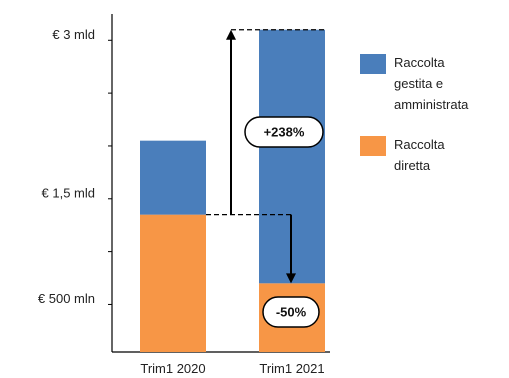 The height and width of the screenshot is (378, 509). What do you see at coordinates (73, 34) in the screenshot?
I see `y-tick-label: € 3 mld` at bounding box center [73, 34].